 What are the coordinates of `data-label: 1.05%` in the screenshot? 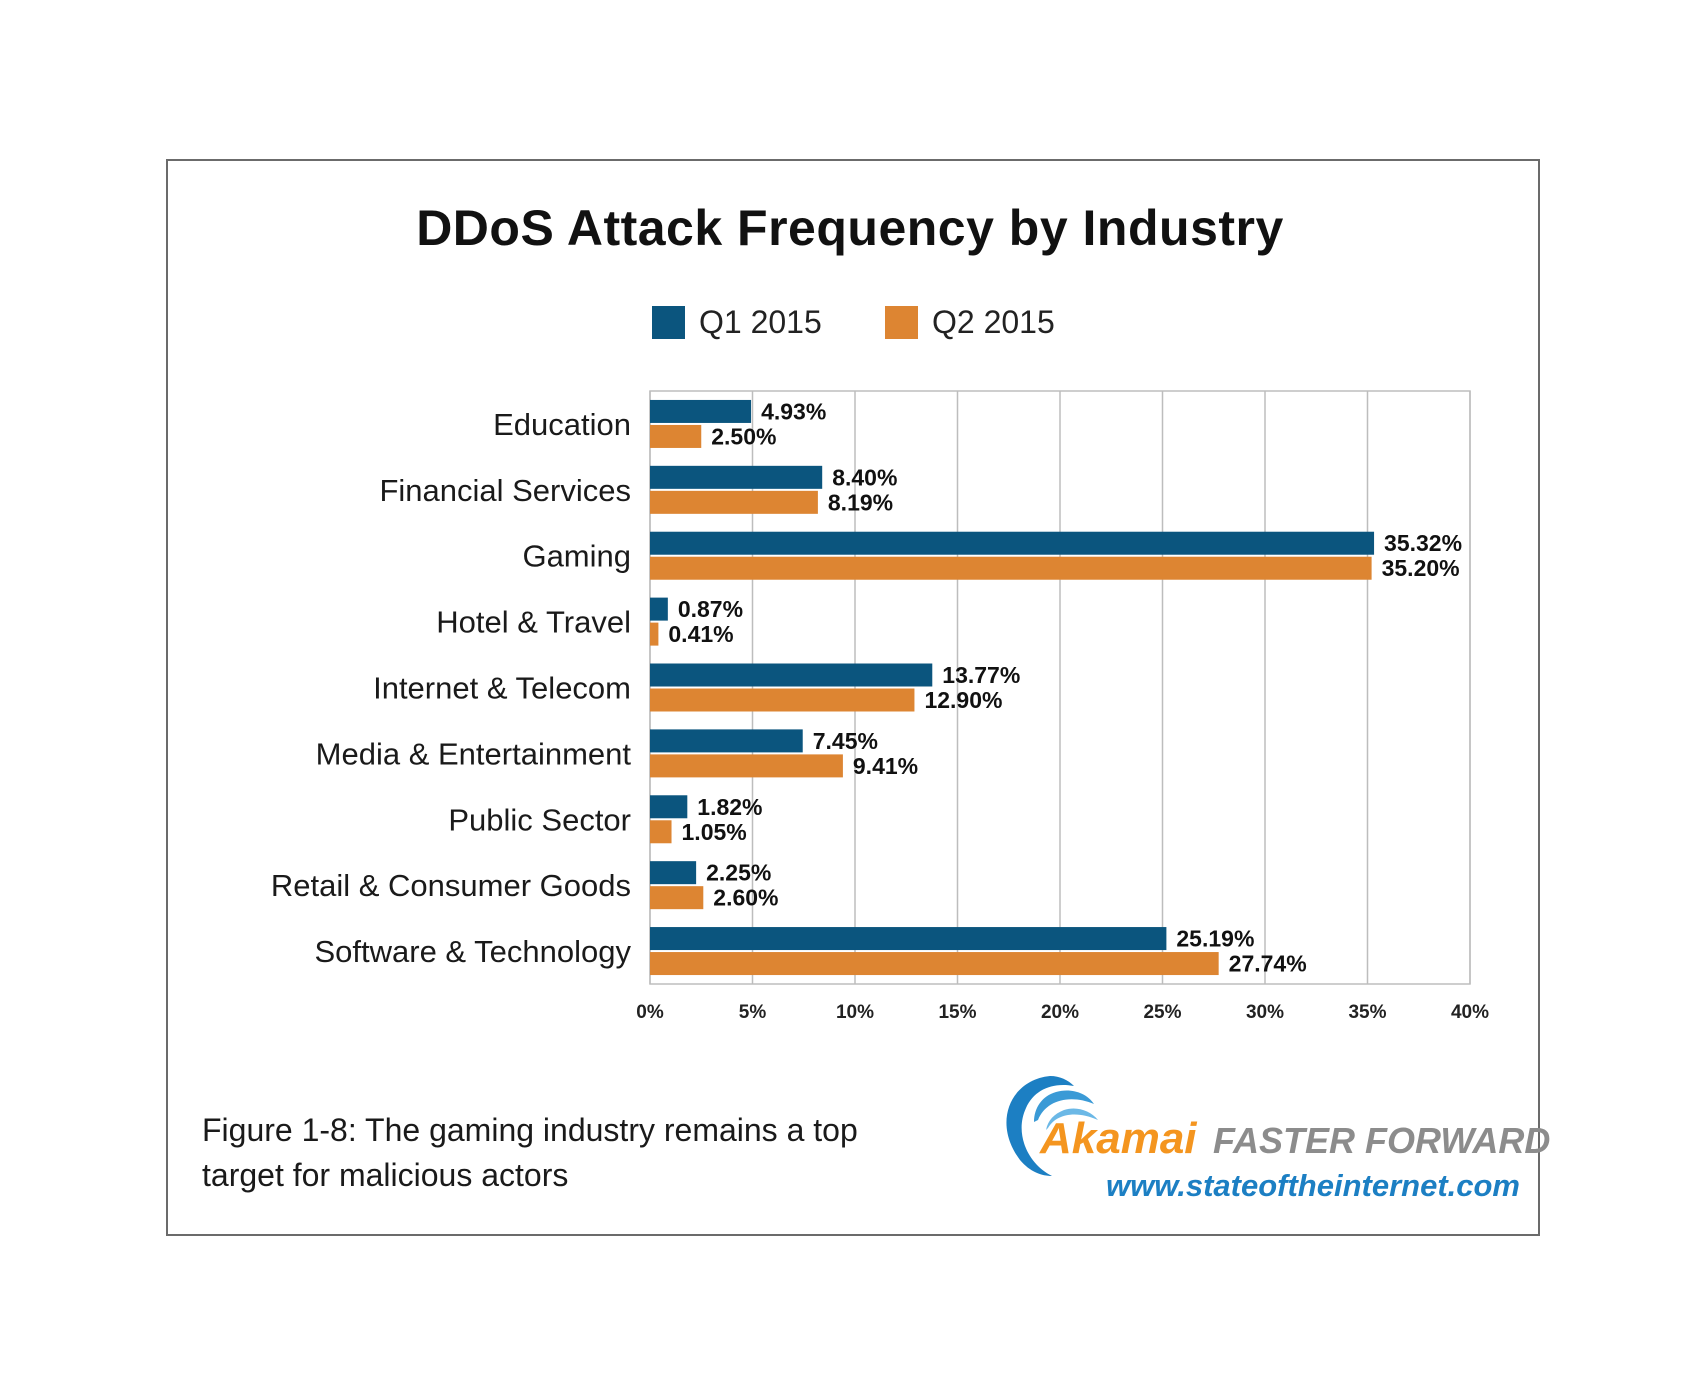 It's located at (714, 832).